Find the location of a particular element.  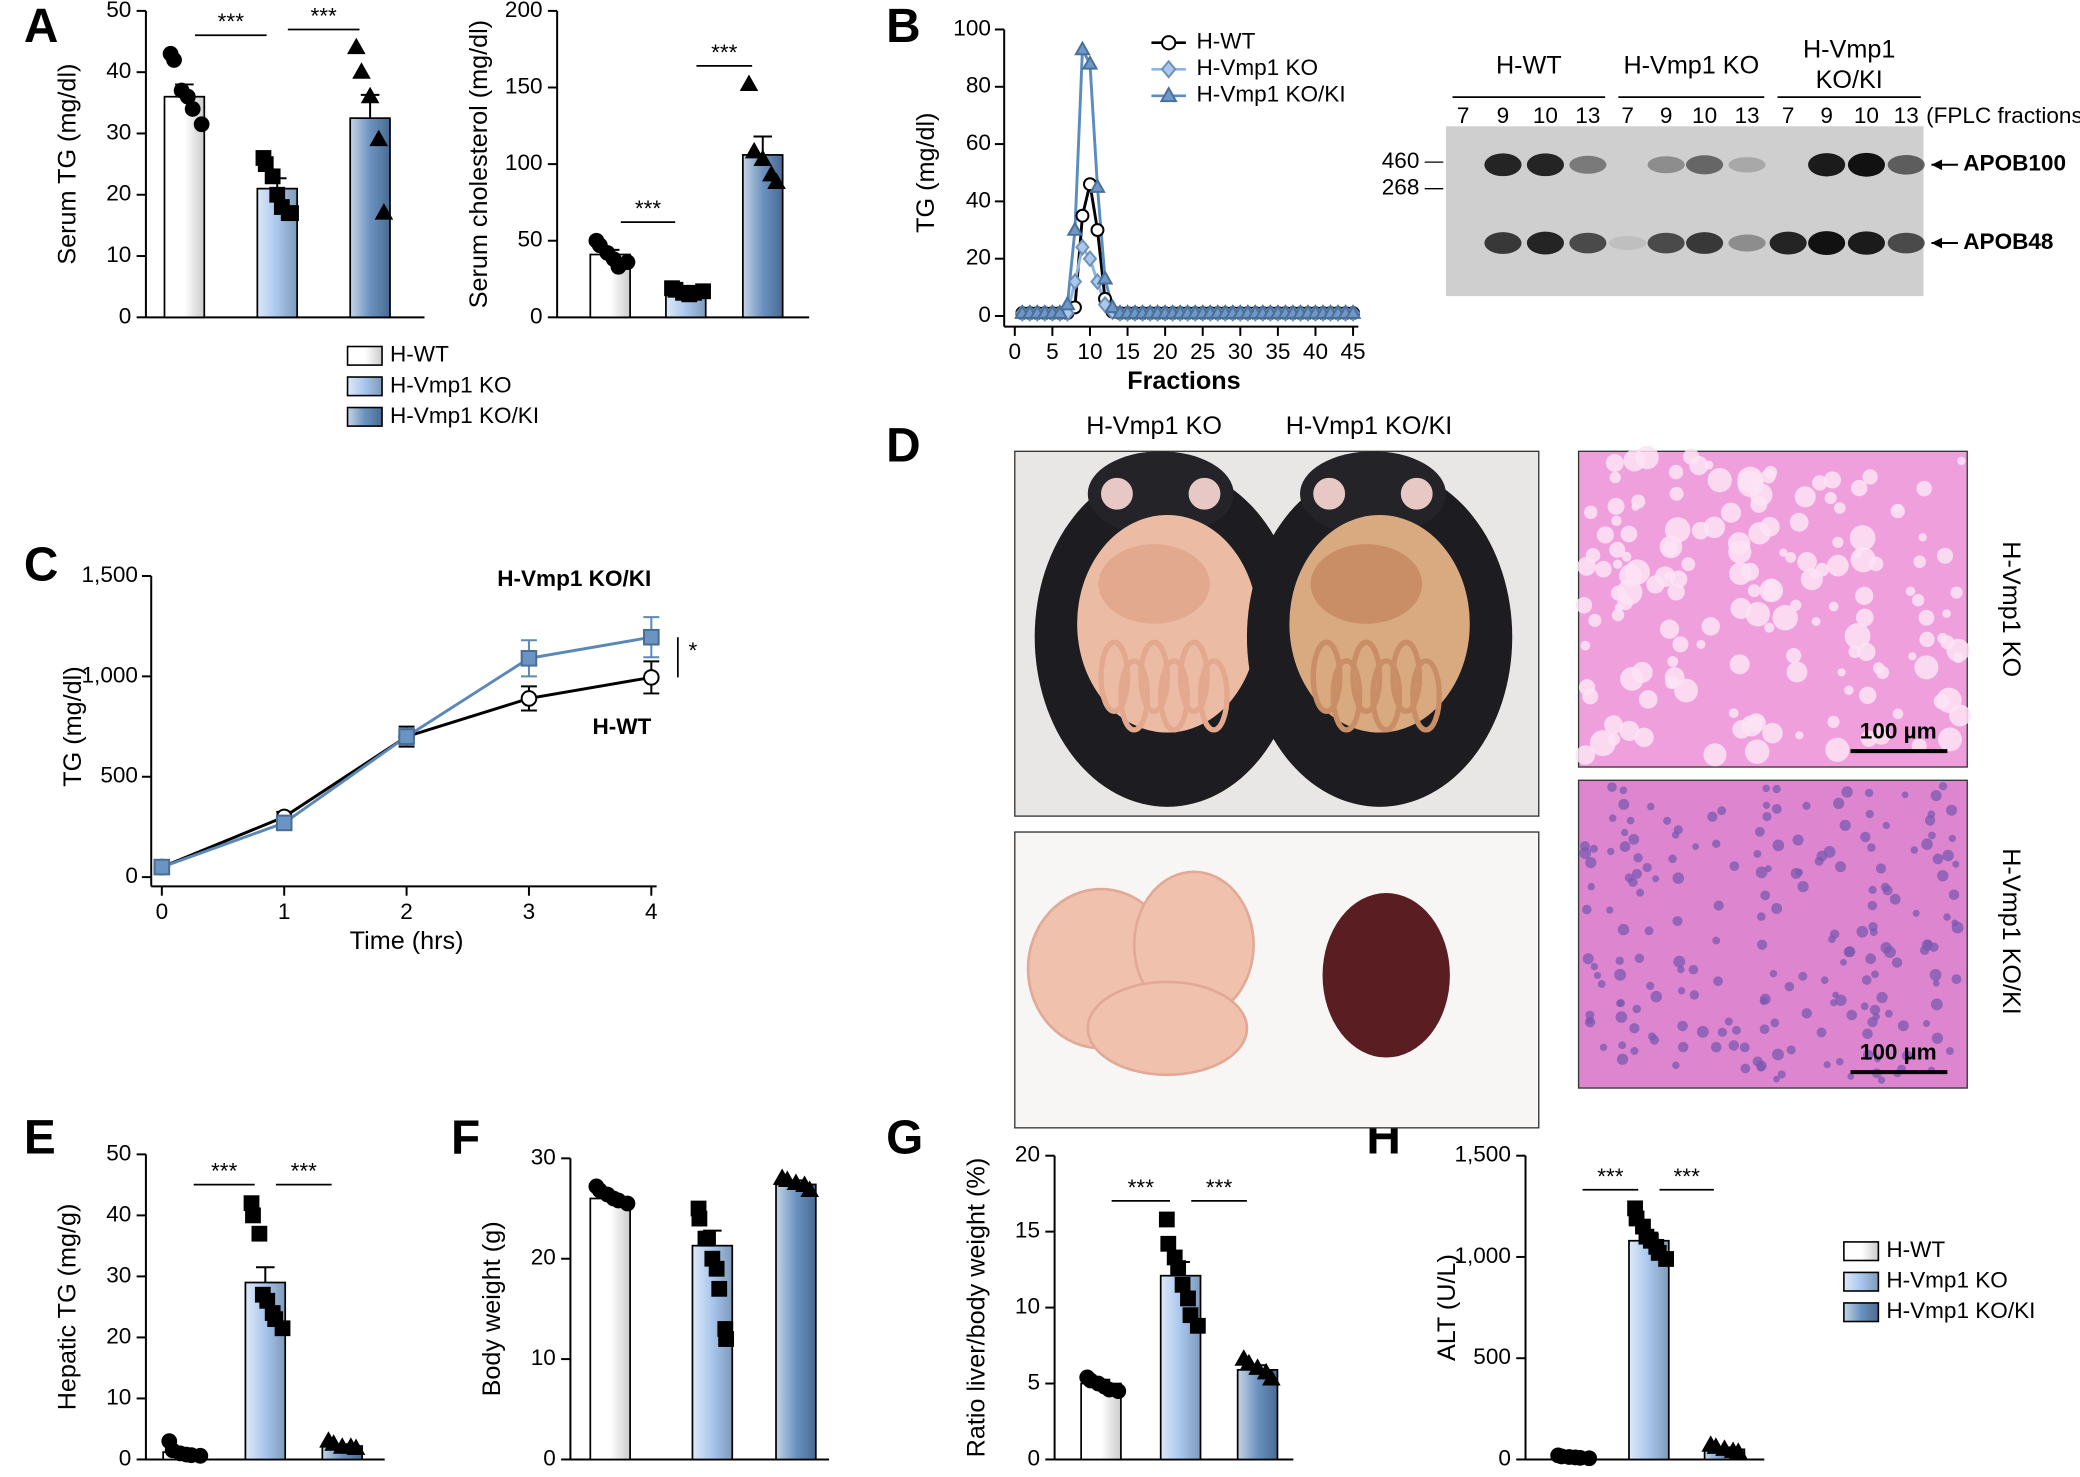

x-tick-label: 45 is located at coordinates (1353, 351).